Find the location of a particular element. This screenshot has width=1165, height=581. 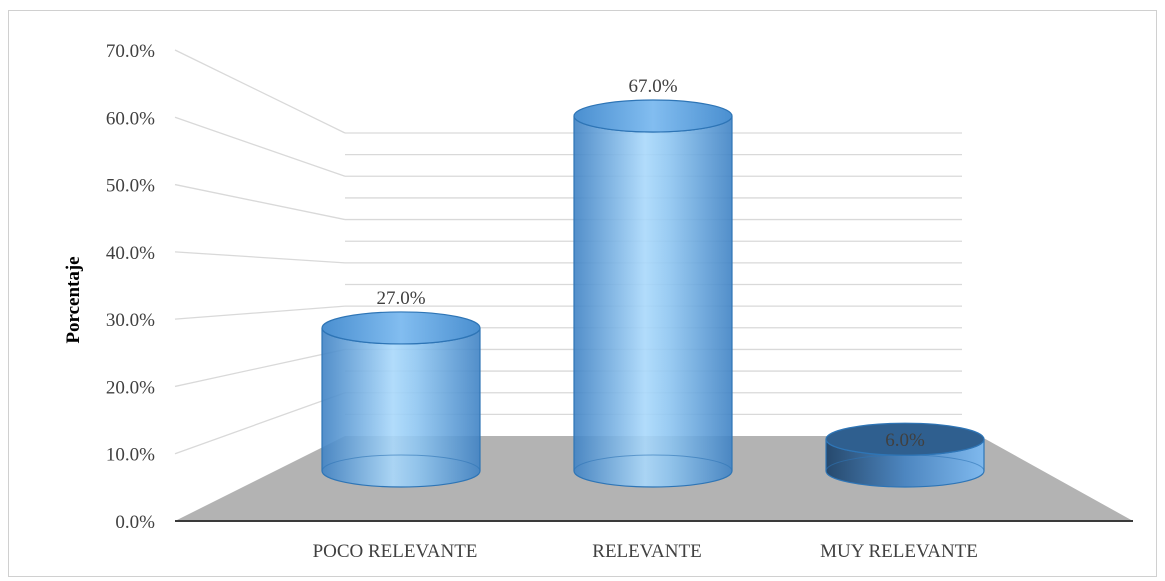

x-category-label: RELEVANTE is located at coordinates (646, 551).